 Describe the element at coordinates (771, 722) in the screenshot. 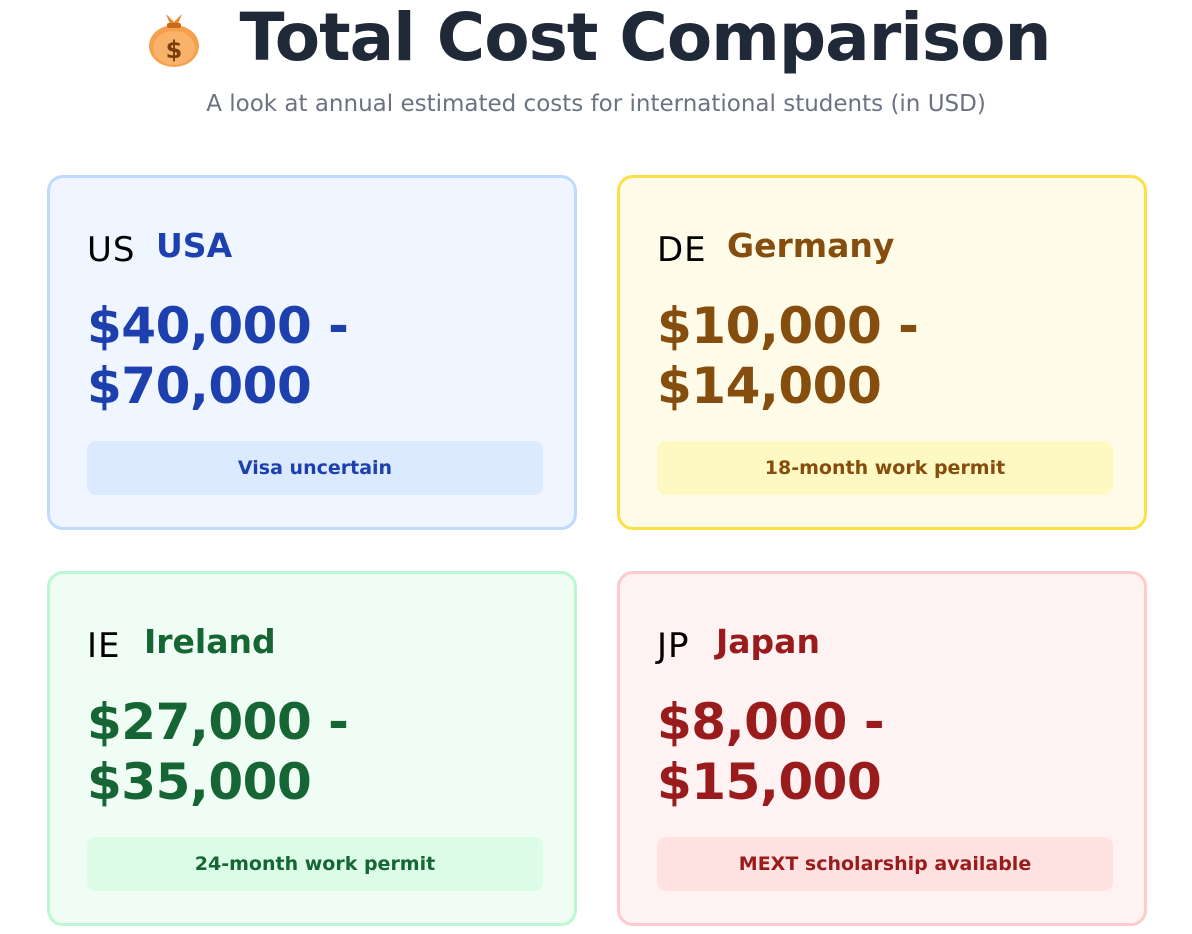

I see `cost-range-min: $8,000 -` at that location.